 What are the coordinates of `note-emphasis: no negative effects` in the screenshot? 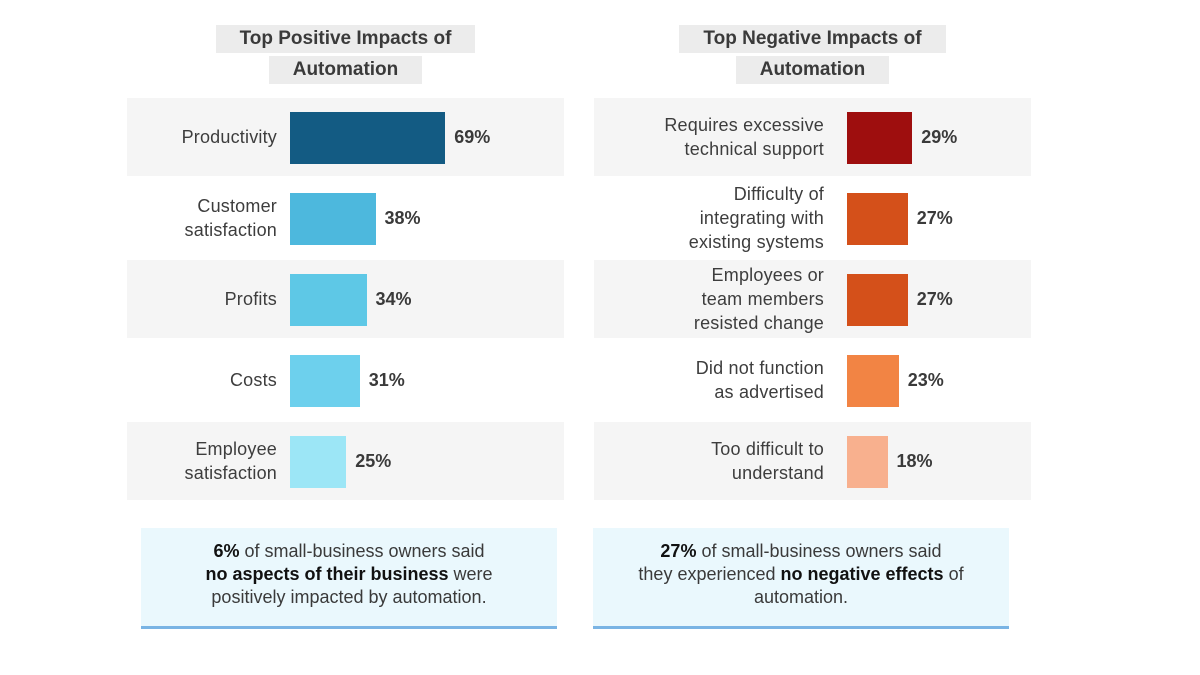 It's located at (862, 574).